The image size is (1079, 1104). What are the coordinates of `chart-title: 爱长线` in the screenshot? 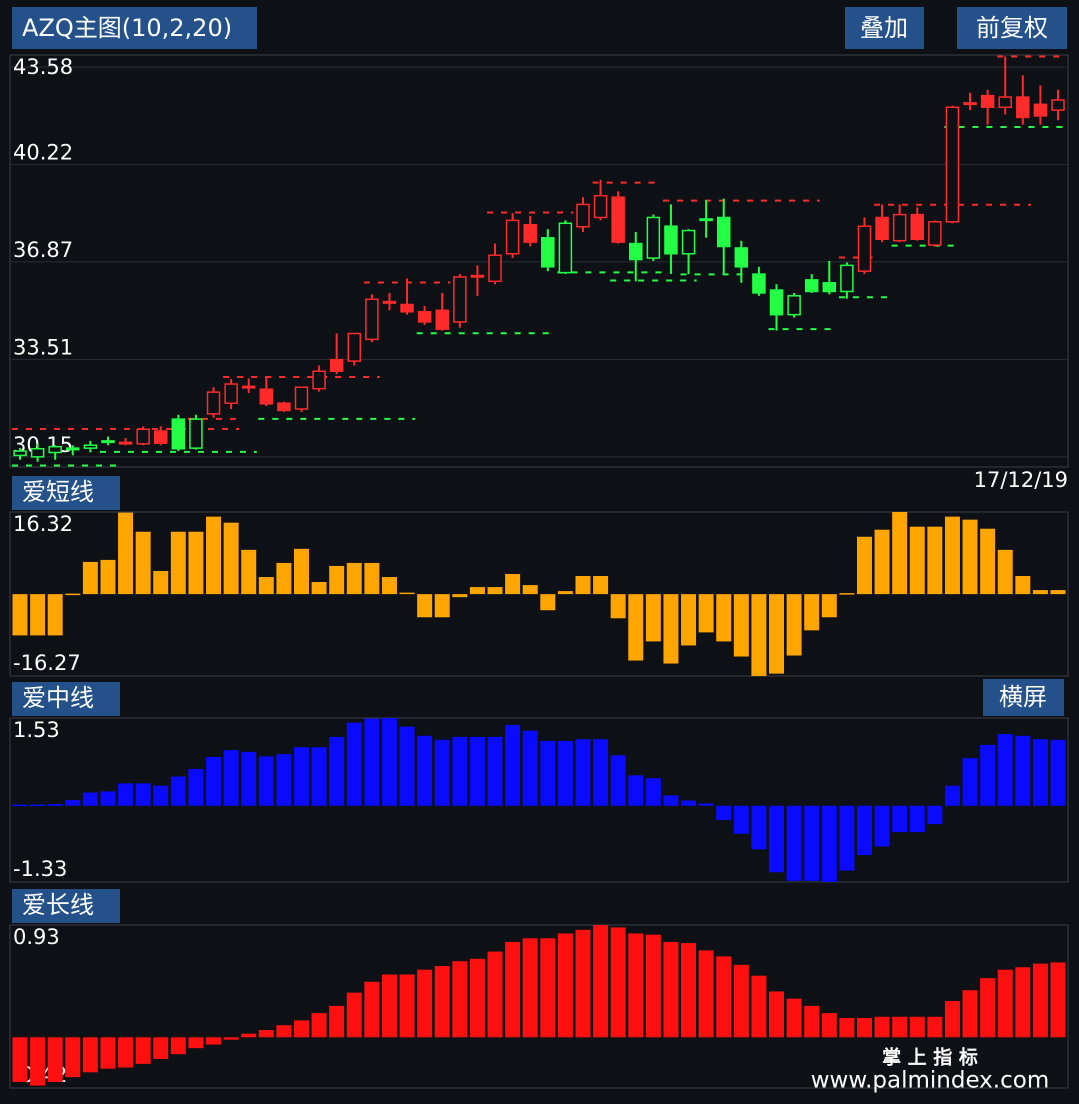 It's located at (58, 905).